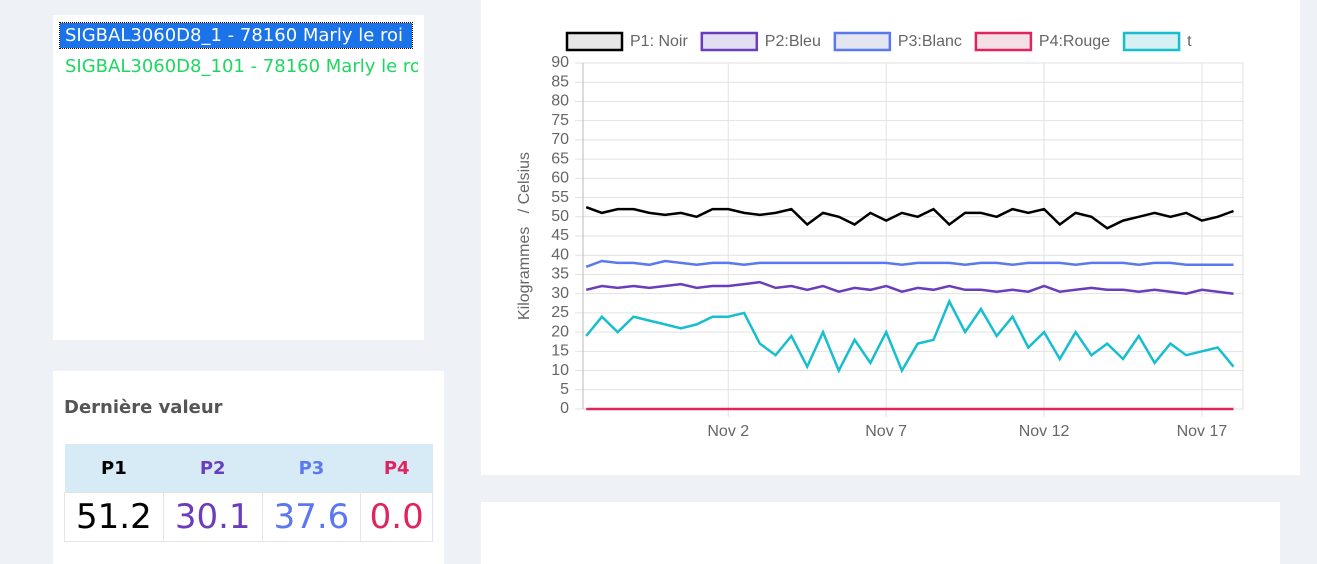 The height and width of the screenshot is (564, 1317). I want to click on y-tick-label: 55, so click(560, 197).